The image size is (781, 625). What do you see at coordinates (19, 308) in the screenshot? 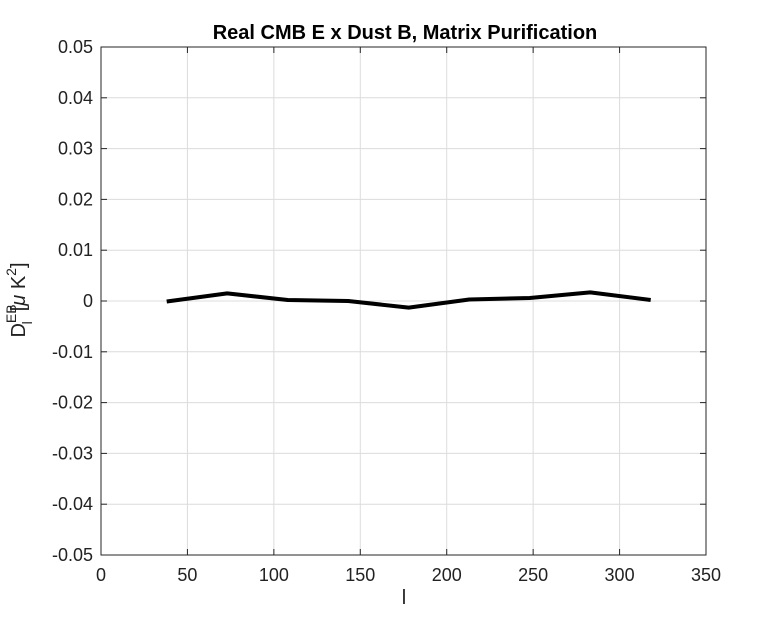
I see `y-axis-label-unit-open: [` at bounding box center [19, 308].